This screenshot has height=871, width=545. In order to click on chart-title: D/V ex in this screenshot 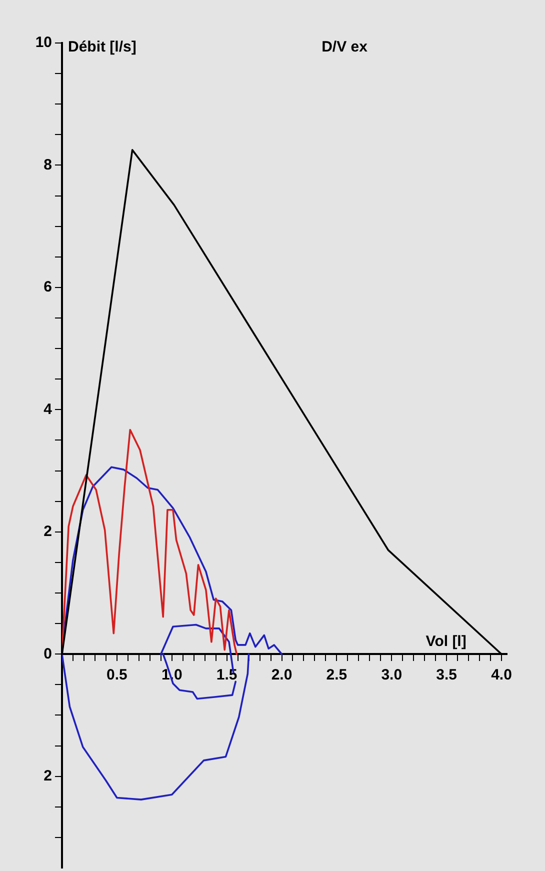, I will do `click(345, 47)`.